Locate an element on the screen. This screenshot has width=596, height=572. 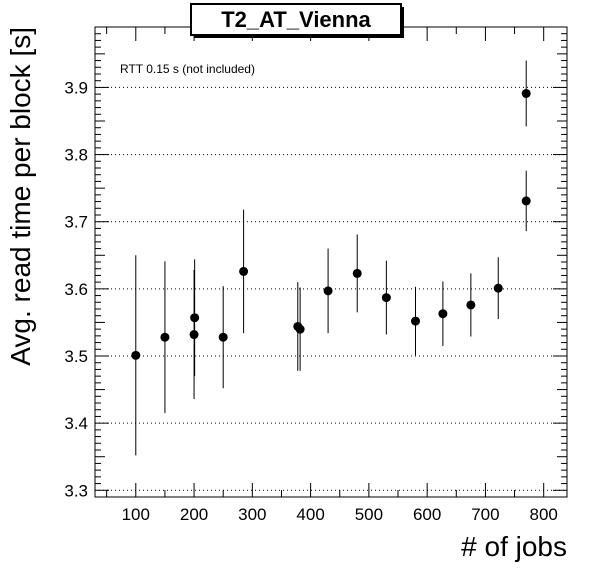
y-tick-label: 3.5 is located at coordinates (76, 356).